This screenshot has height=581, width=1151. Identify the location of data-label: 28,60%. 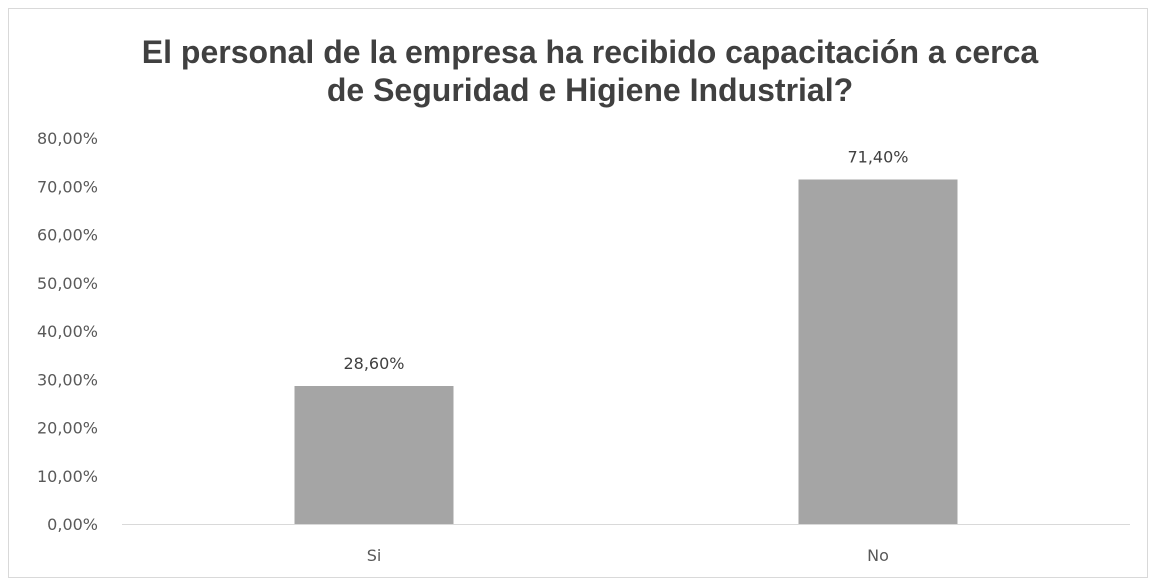
(373, 363).